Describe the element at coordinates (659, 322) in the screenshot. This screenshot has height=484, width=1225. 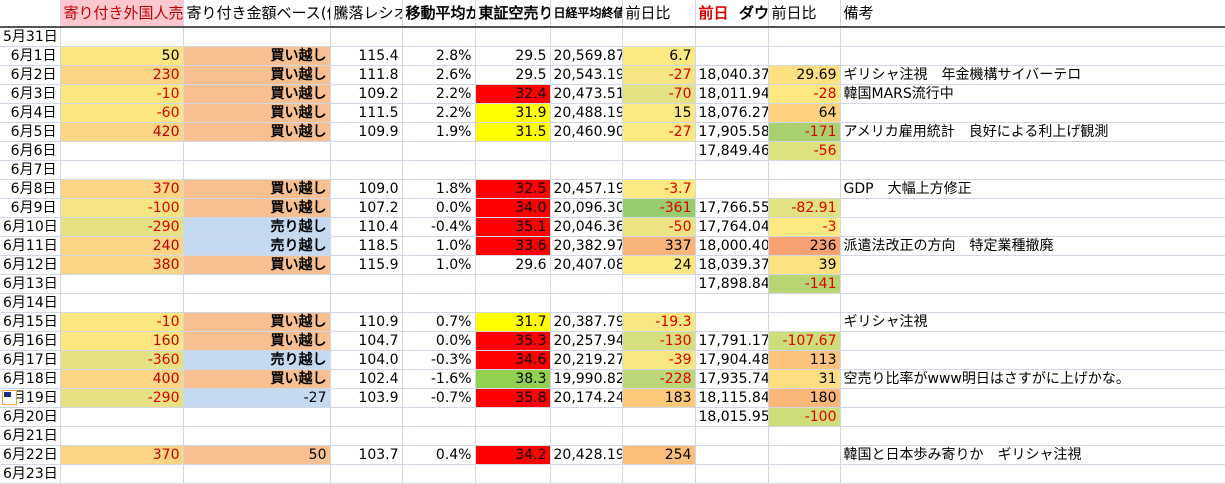
I see `nikkei-change-cell: -19.3` at that location.